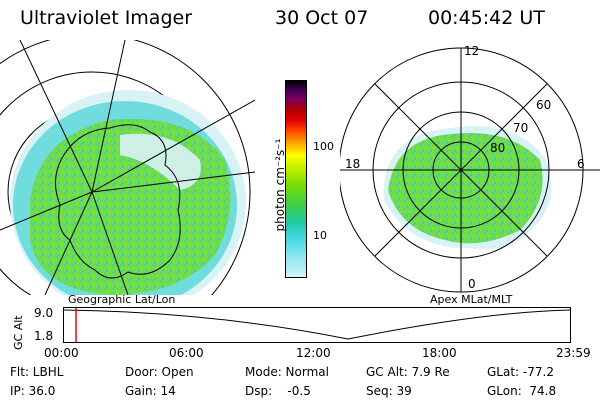 Image resolution: width=600 pixels, height=400 pixels. Describe the element at coordinates (353, 164) in the screenshot. I see `mlt-label-18: 18` at that location.